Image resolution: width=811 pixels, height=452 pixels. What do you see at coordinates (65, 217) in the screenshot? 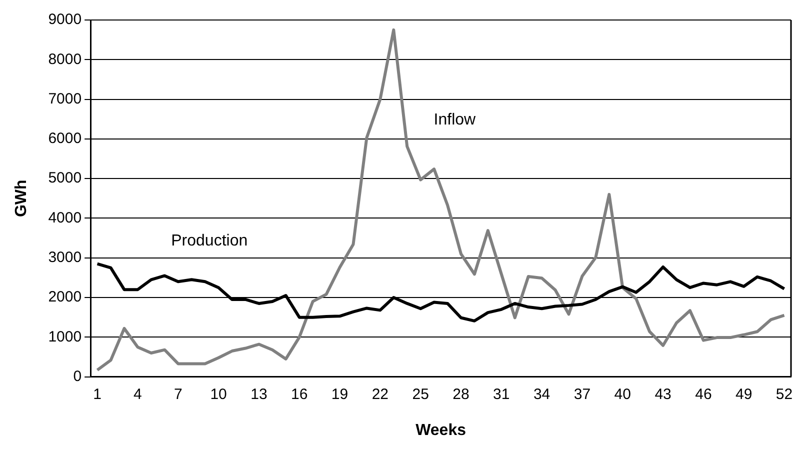
I see `y-tick-label: 4000` at bounding box center [65, 217].